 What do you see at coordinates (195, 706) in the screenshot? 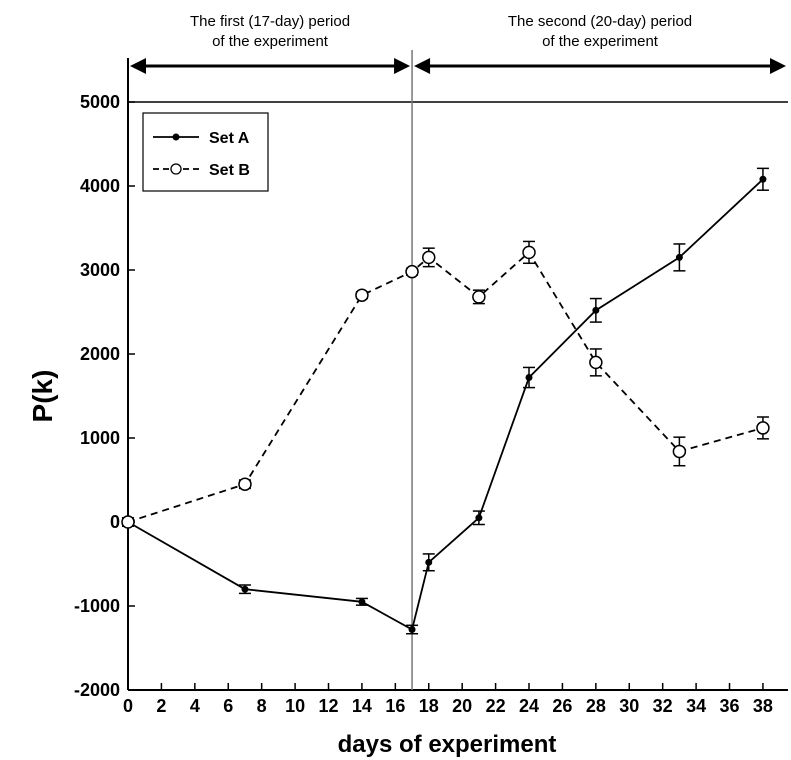
I see `x-tick-label: 4` at bounding box center [195, 706].